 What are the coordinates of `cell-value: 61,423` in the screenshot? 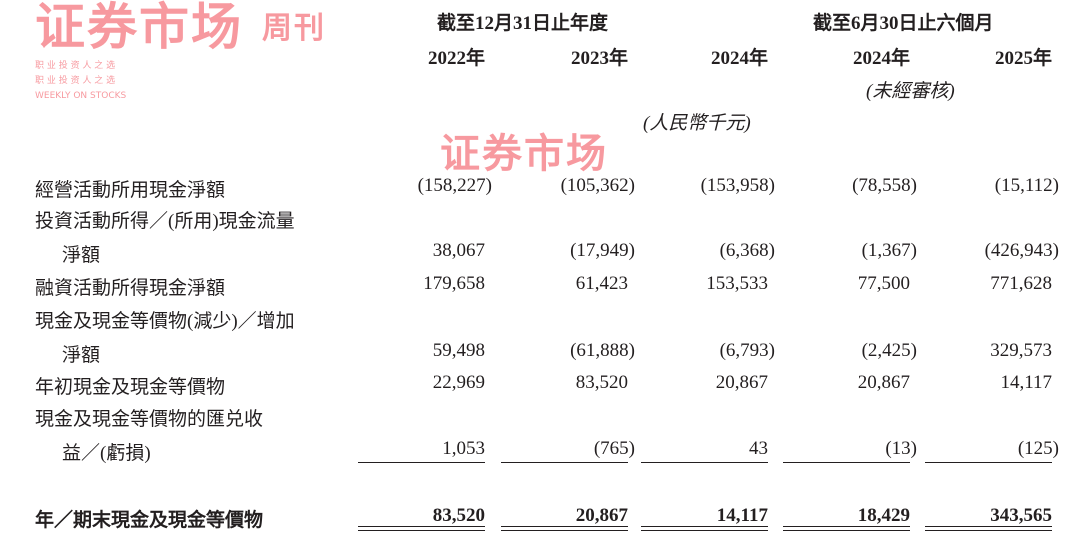 It's located at (601, 283).